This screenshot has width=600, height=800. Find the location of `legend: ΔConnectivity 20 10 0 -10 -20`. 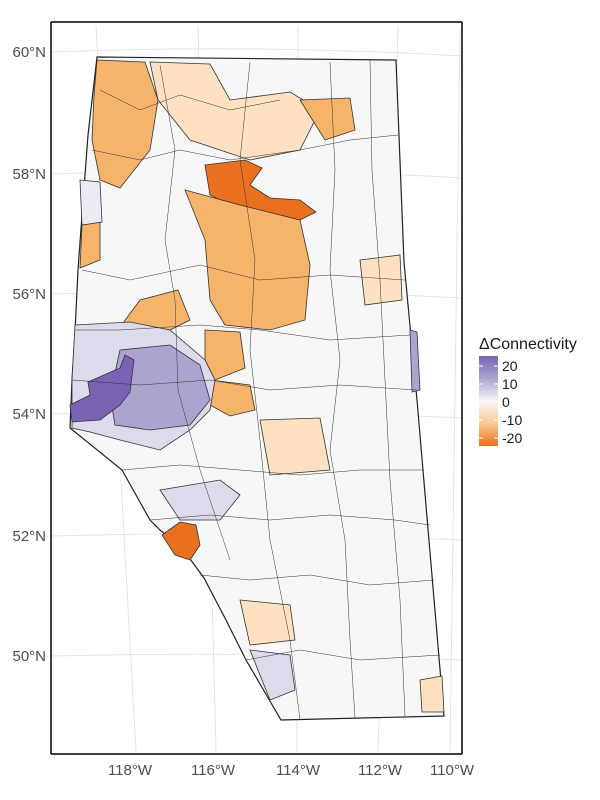

legend: ΔConnectivity 20 10 0 -10 -20 is located at coordinates (528, 391).